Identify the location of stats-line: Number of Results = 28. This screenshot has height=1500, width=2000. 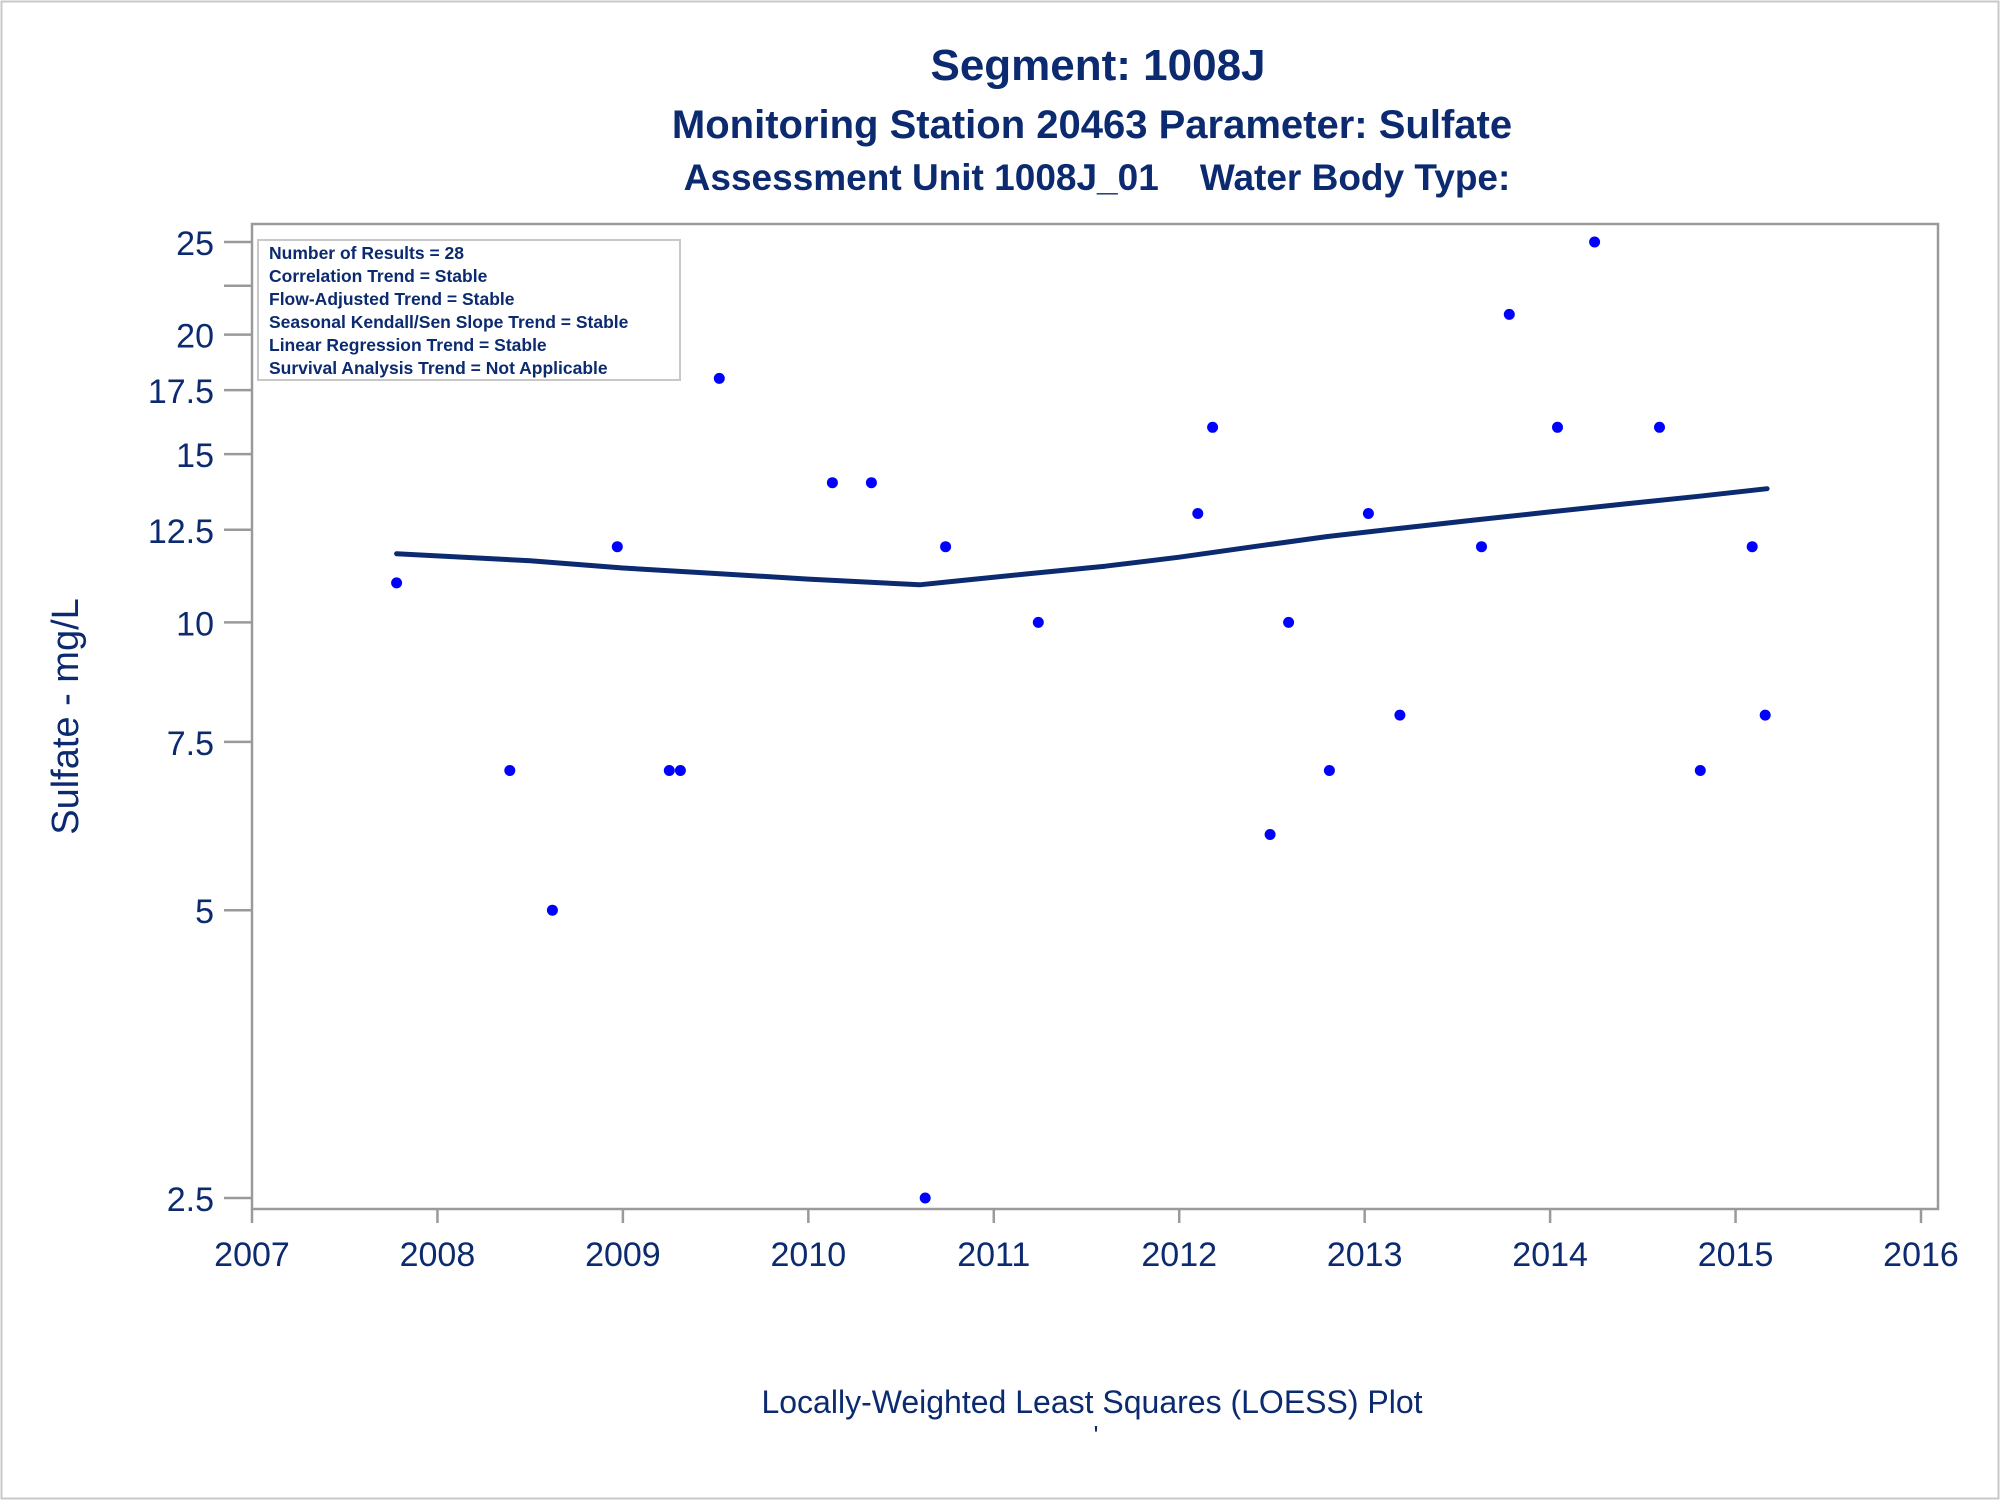
(366, 253).